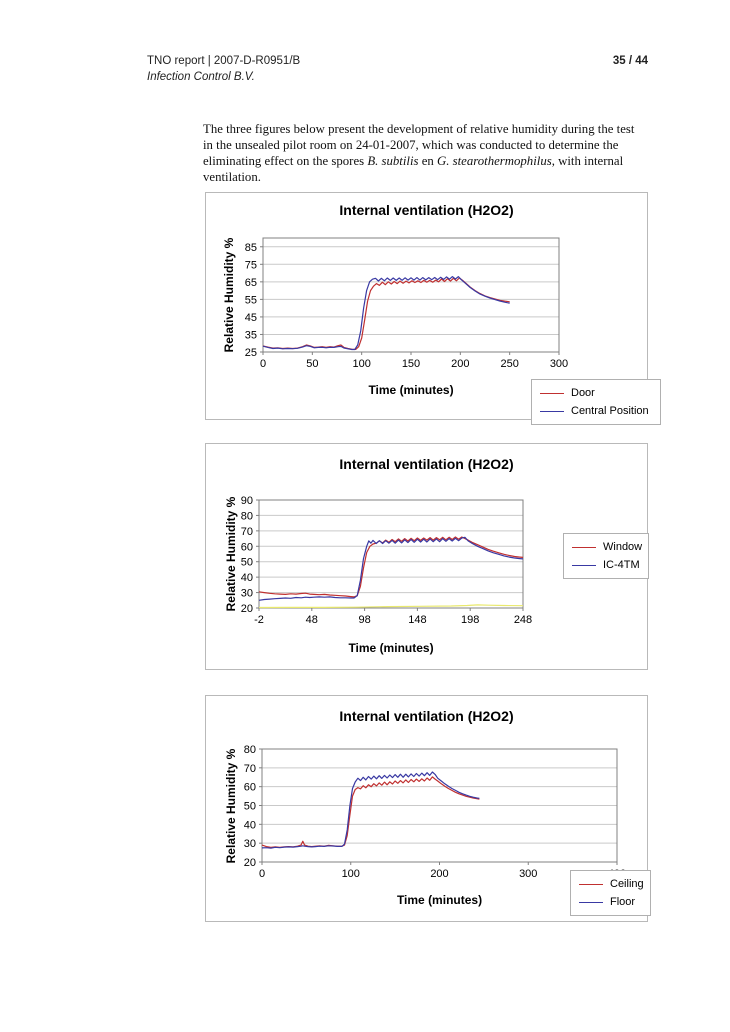  What do you see at coordinates (630, 61) in the screenshot?
I see `page-number: 35 / 44` at bounding box center [630, 61].